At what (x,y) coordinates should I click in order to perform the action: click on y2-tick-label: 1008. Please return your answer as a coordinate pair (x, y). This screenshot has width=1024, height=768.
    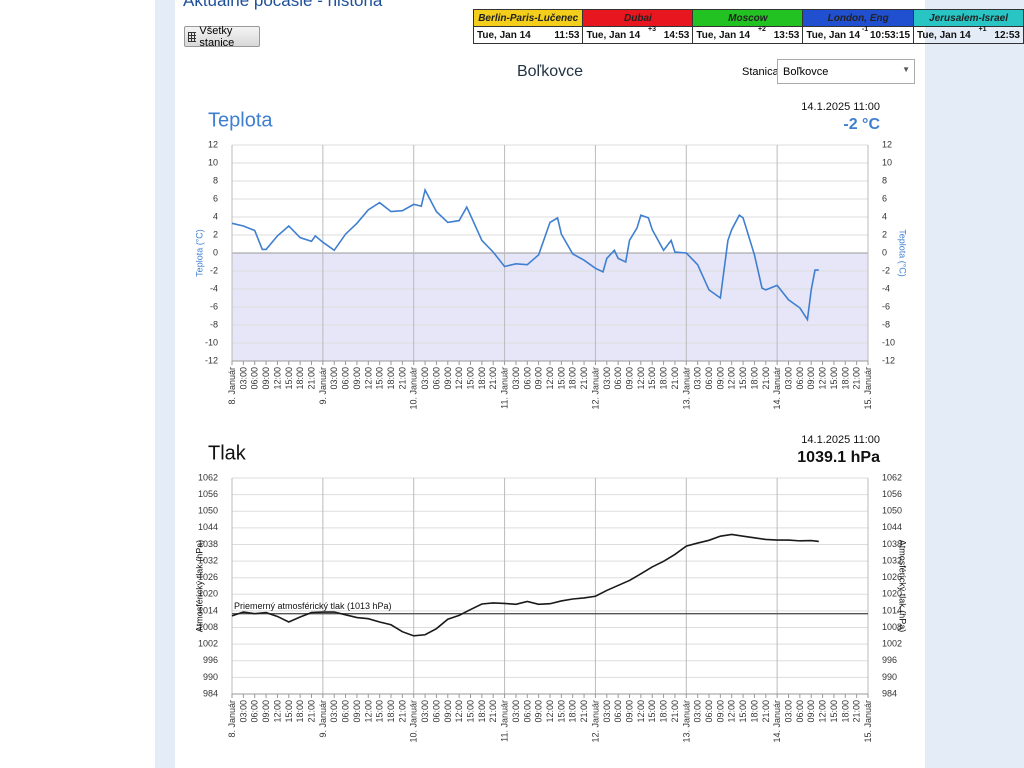
    Looking at the image, I should click on (892, 627).